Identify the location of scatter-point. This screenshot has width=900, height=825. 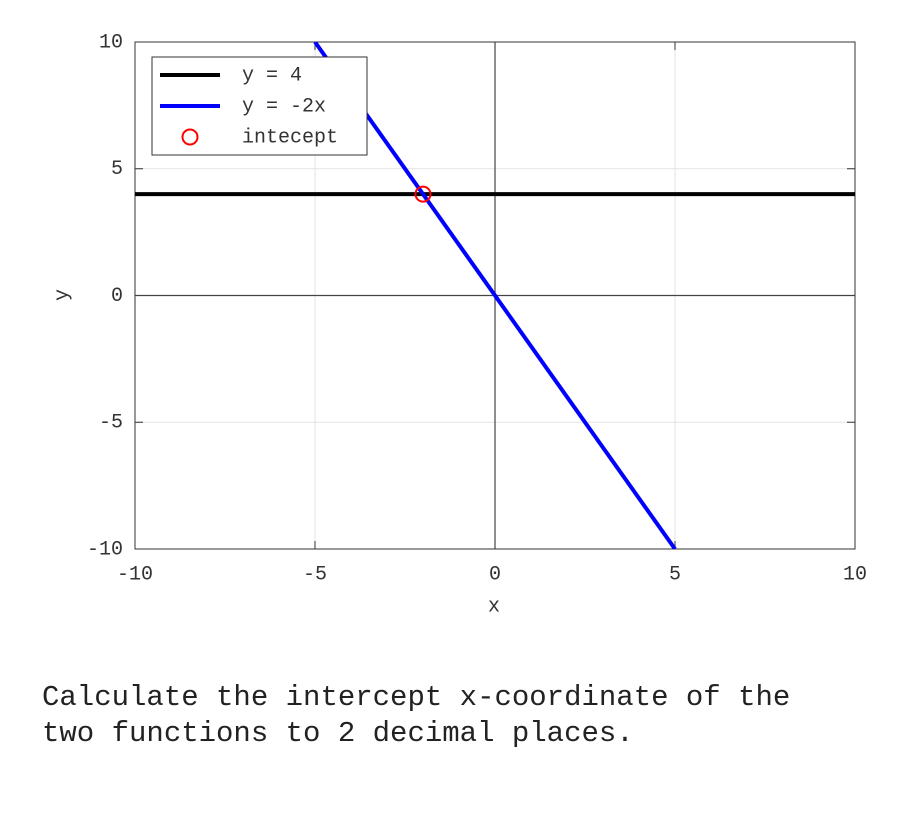
(423, 194).